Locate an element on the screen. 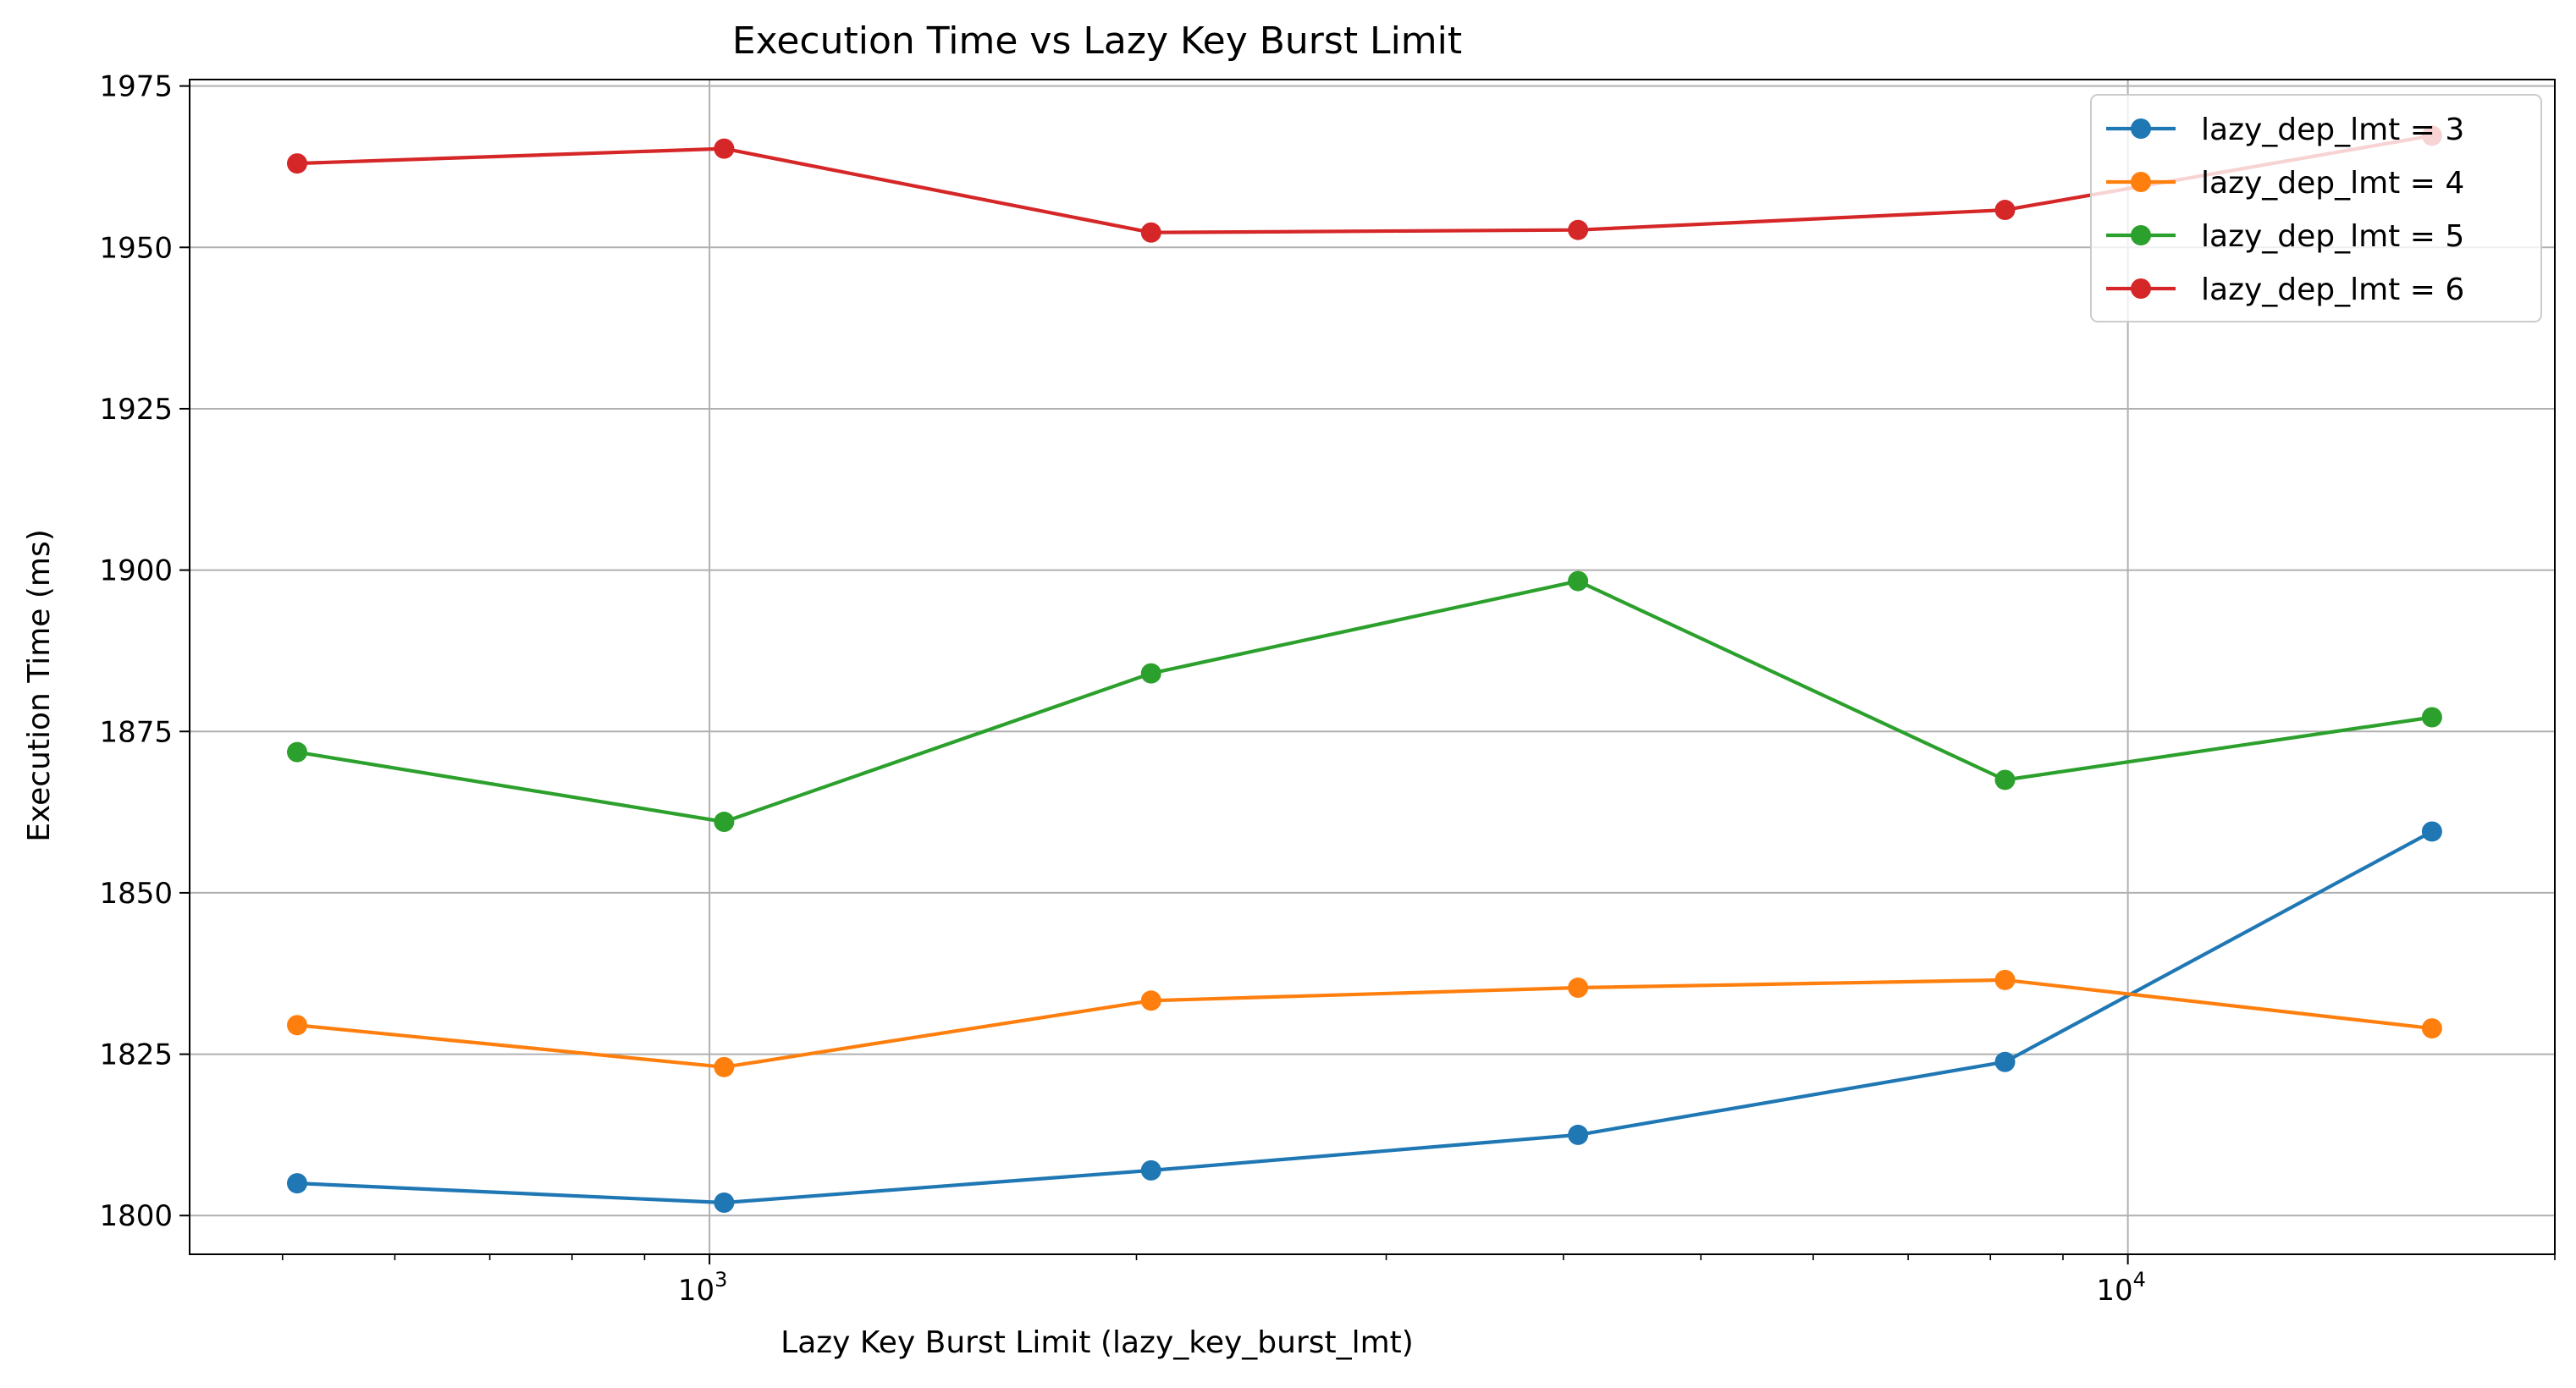  legend-box is located at coordinates (2316, 208).